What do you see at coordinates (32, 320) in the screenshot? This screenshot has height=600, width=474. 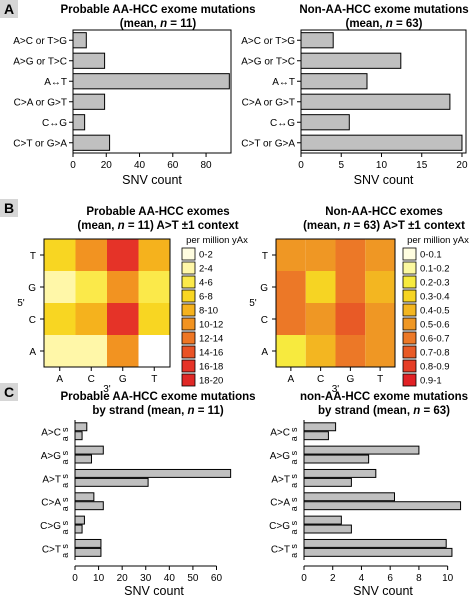 I see `y-tick-label: C` at bounding box center [32, 320].